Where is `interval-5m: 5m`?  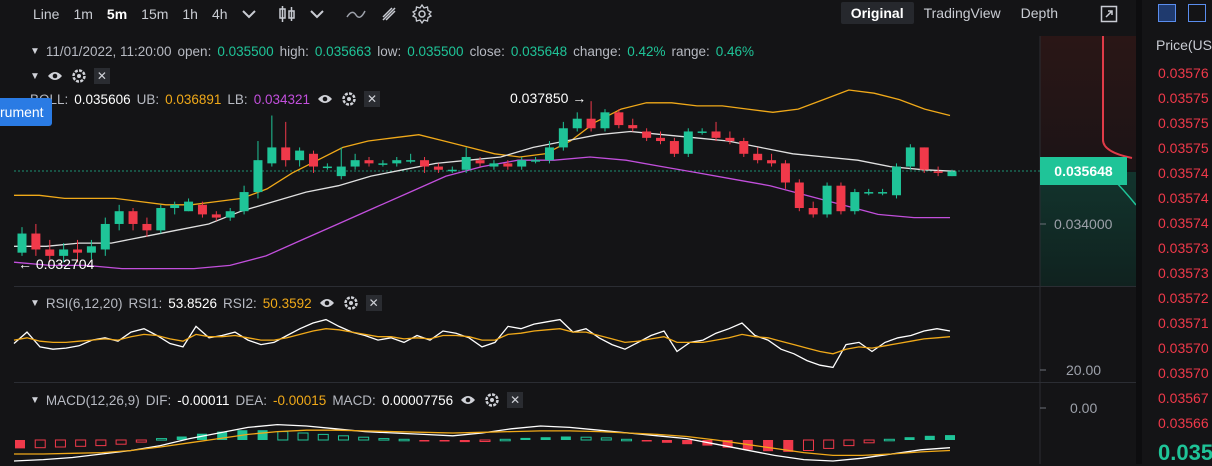 interval-5m: 5m is located at coordinates (117, 14).